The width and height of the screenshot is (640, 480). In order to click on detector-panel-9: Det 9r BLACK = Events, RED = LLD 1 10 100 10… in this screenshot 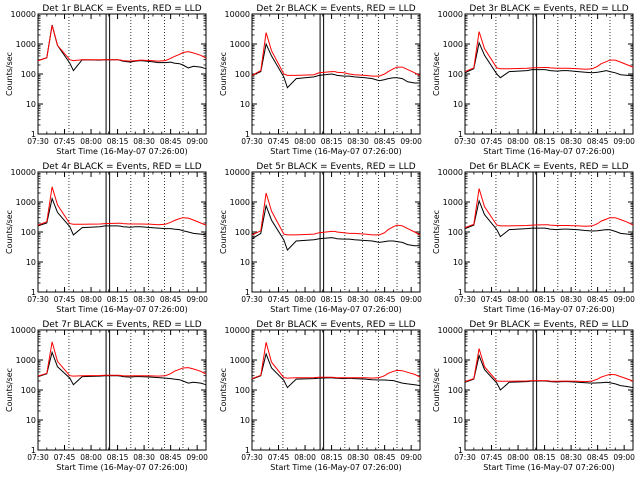, I will do `click(533, 396)`.